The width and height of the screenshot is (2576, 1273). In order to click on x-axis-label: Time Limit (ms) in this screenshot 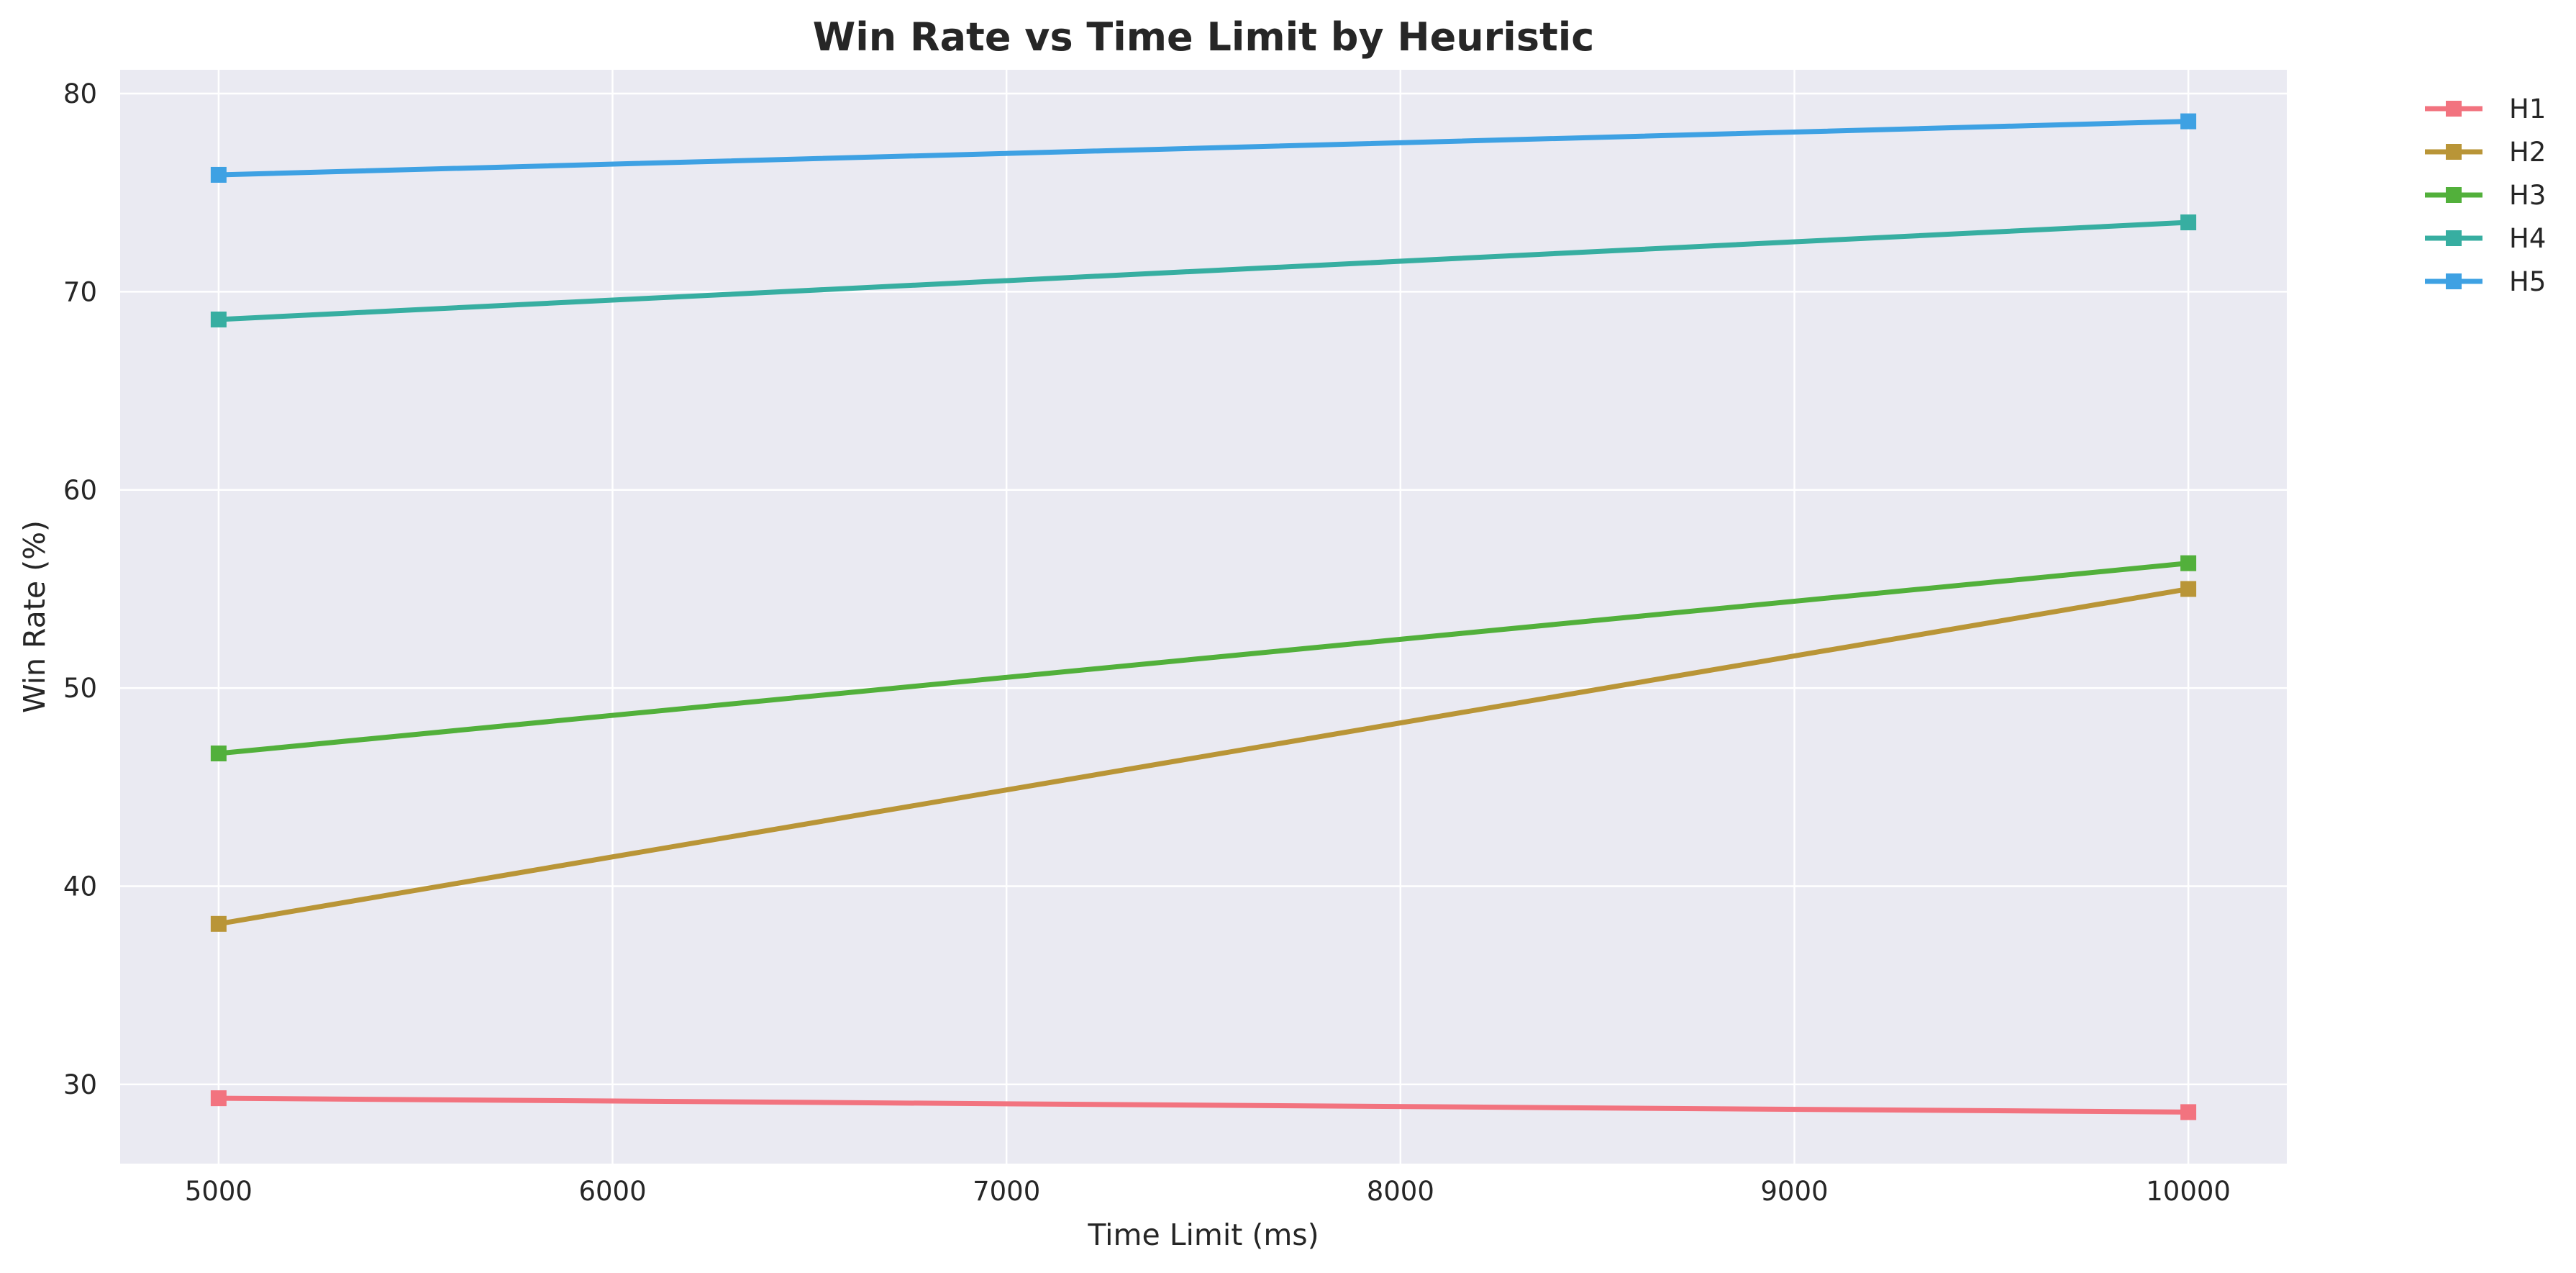, I will do `click(1203, 1235)`.